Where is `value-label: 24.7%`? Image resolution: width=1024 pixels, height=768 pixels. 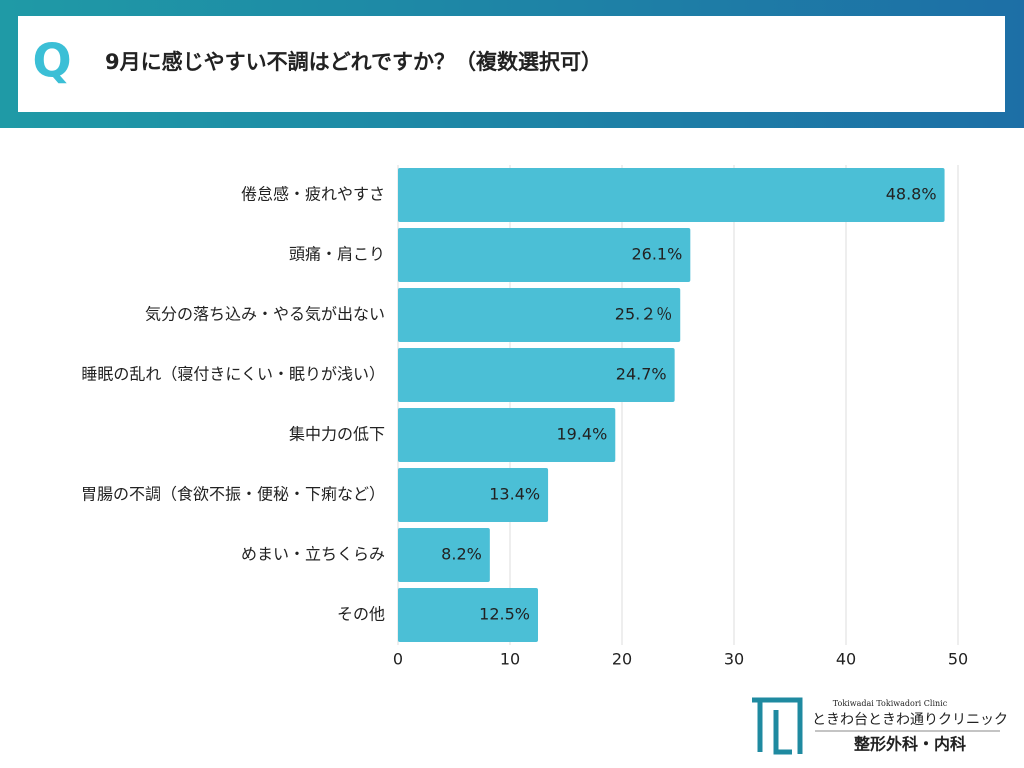 value-label: 24.7% is located at coordinates (641, 374).